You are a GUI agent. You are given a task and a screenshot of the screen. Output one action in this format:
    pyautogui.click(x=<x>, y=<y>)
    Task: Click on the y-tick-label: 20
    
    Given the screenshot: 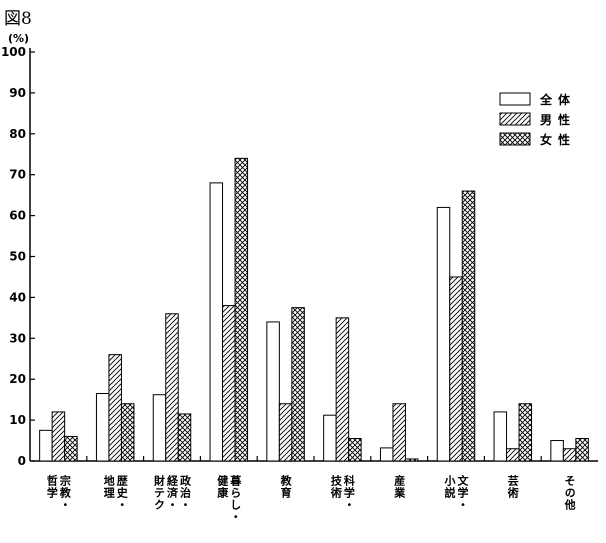 What is the action you would take?
    pyautogui.click(x=17, y=379)
    